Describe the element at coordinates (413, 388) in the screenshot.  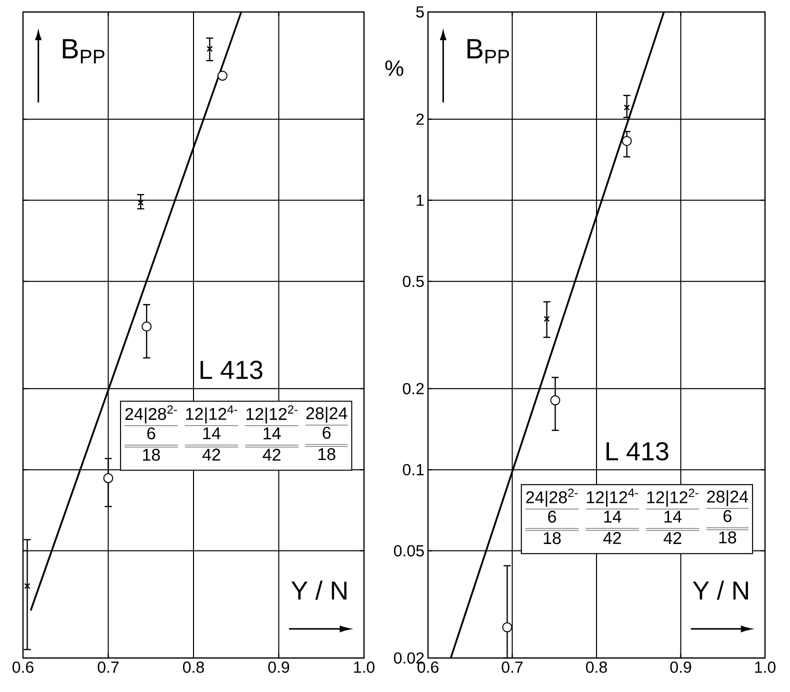
I see `y-tick-label: 0.2` at that location.